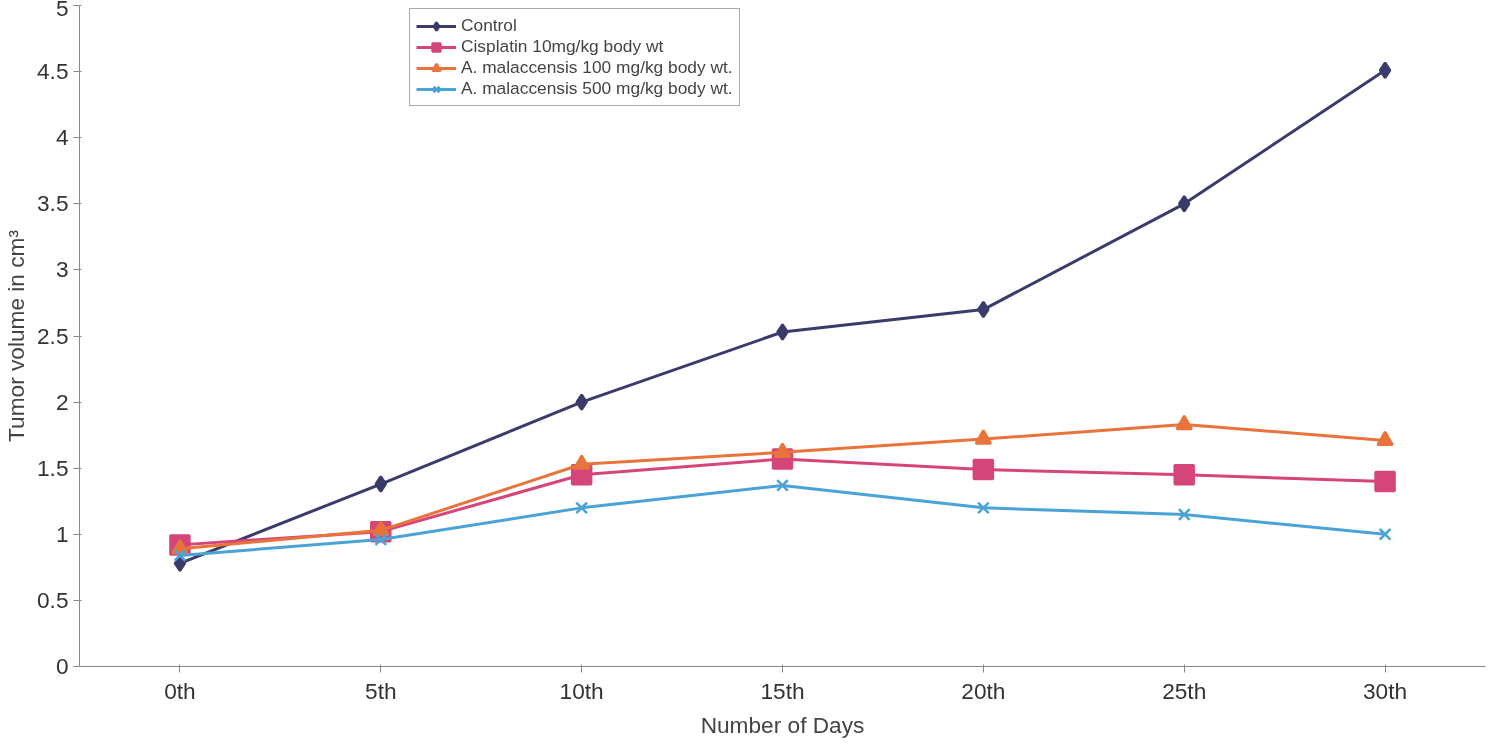 The image size is (1502, 750). What do you see at coordinates (53, 335) in the screenshot?
I see `y-tick-label: 2.5` at bounding box center [53, 335].